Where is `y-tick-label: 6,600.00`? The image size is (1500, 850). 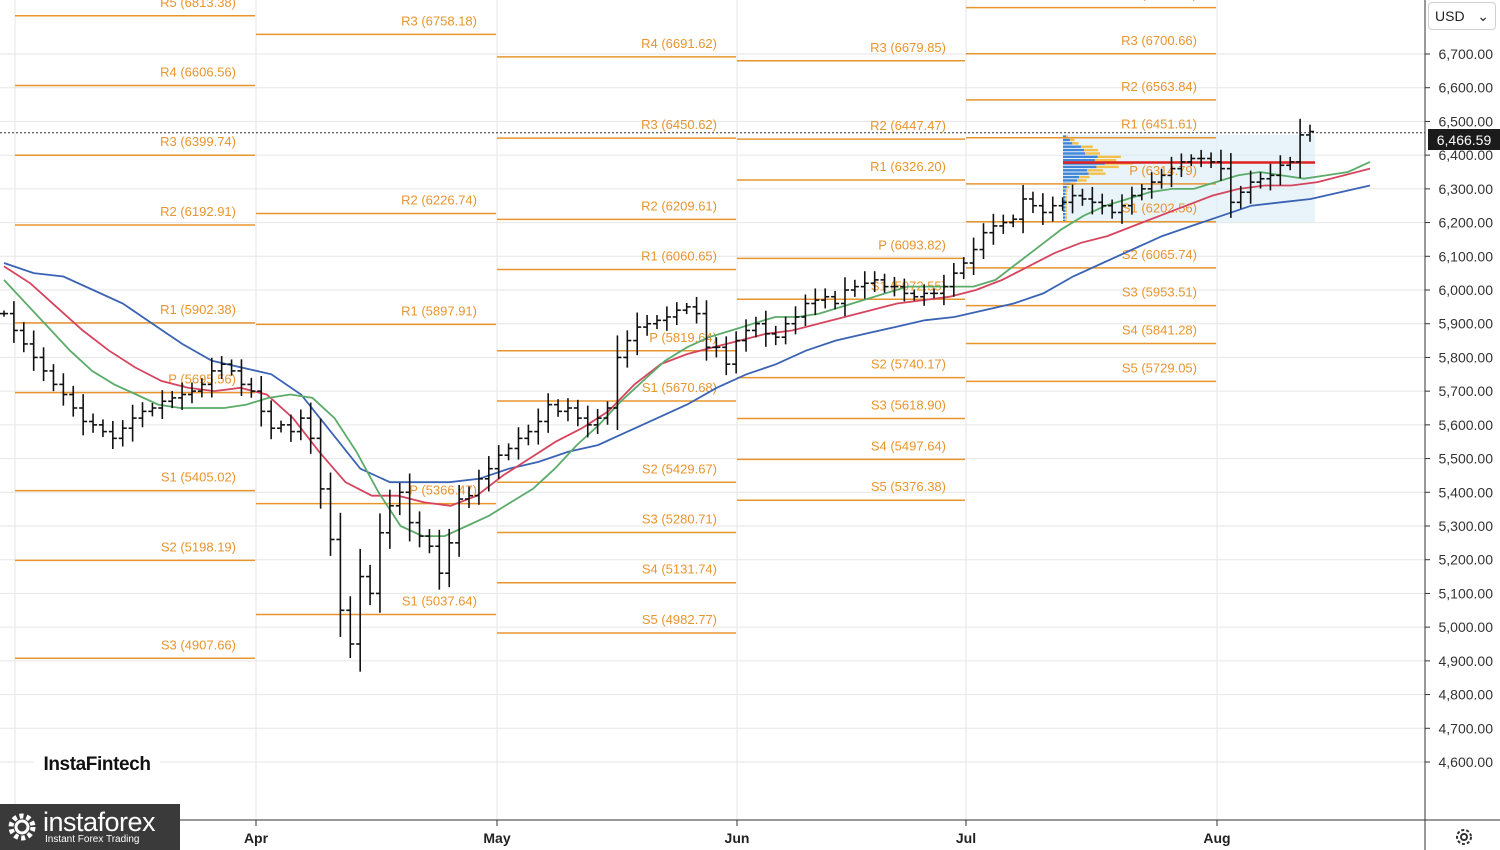 y-tick-label: 6,600.00 is located at coordinates (1466, 88).